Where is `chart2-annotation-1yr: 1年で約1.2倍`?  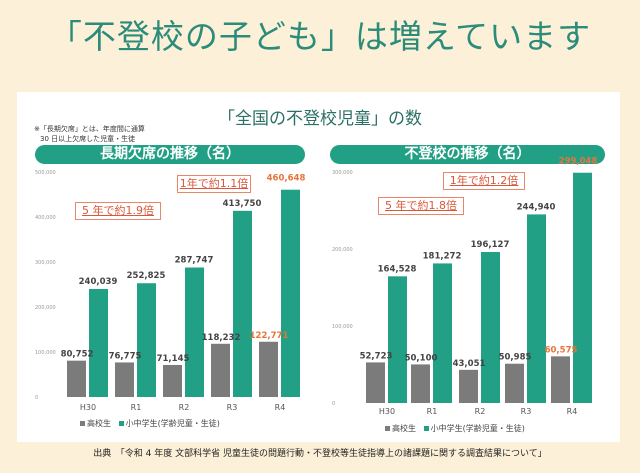 chart2-annotation-1yr: 1年で約1.2倍 is located at coordinates (484, 181).